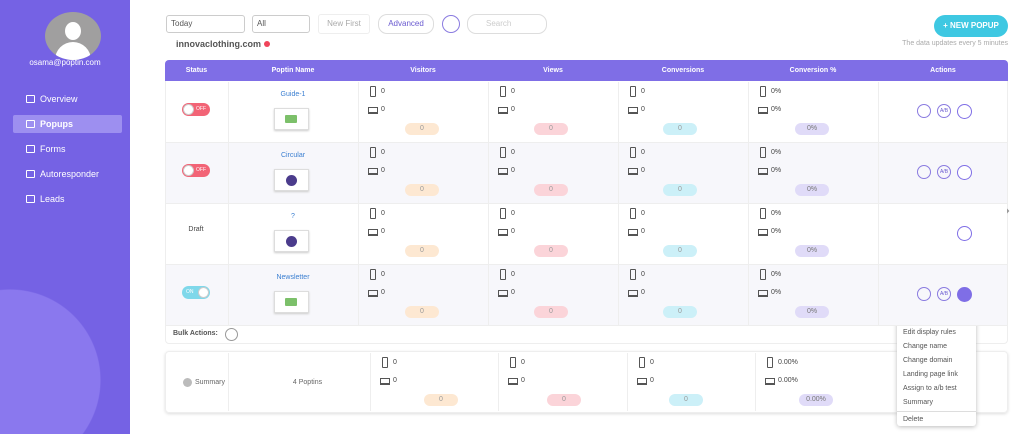 This screenshot has height=434, width=1024. Describe the element at coordinates (293, 70) in the screenshot. I see `column-header: Poptin Name` at that location.